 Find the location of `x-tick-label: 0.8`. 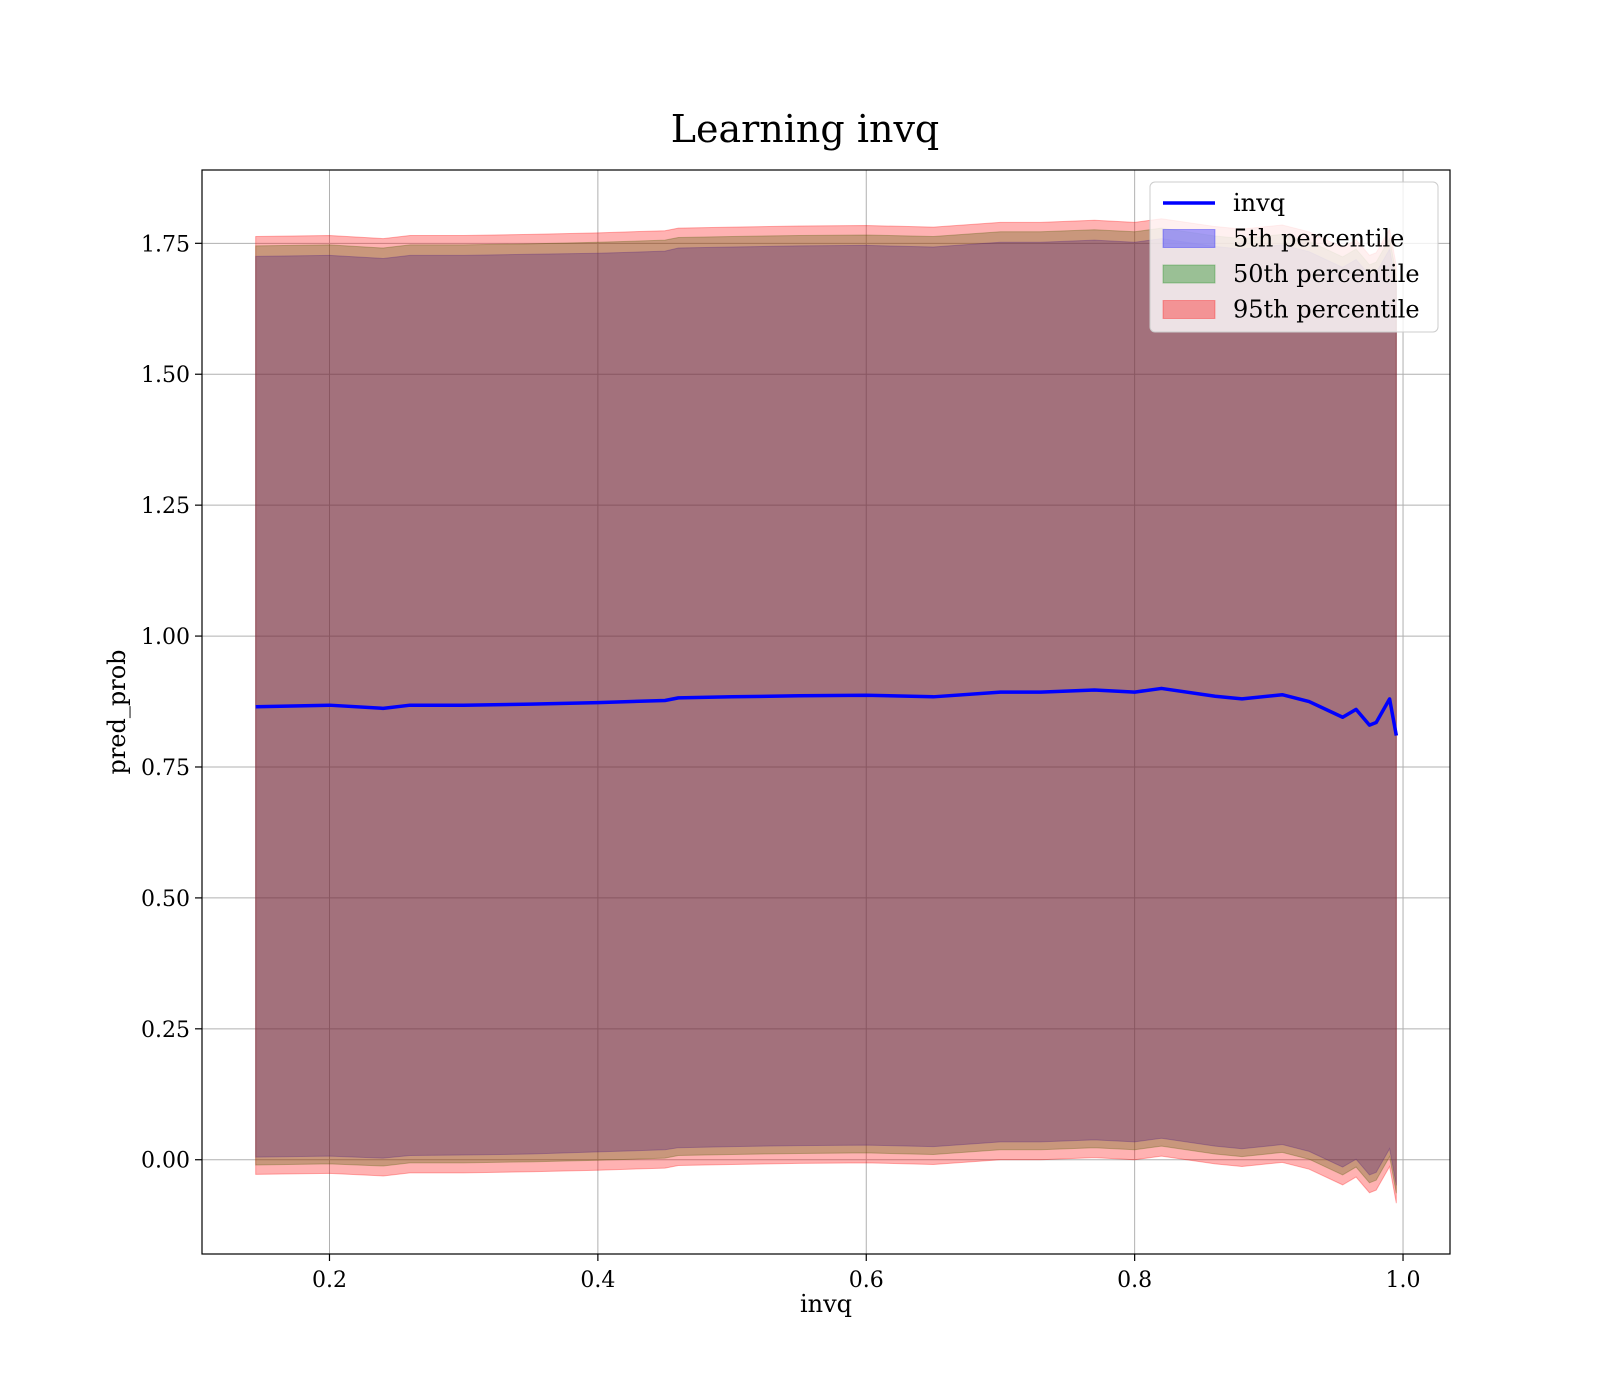

x-tick-label: 0.8 is located at coordinates (1134, 1280).